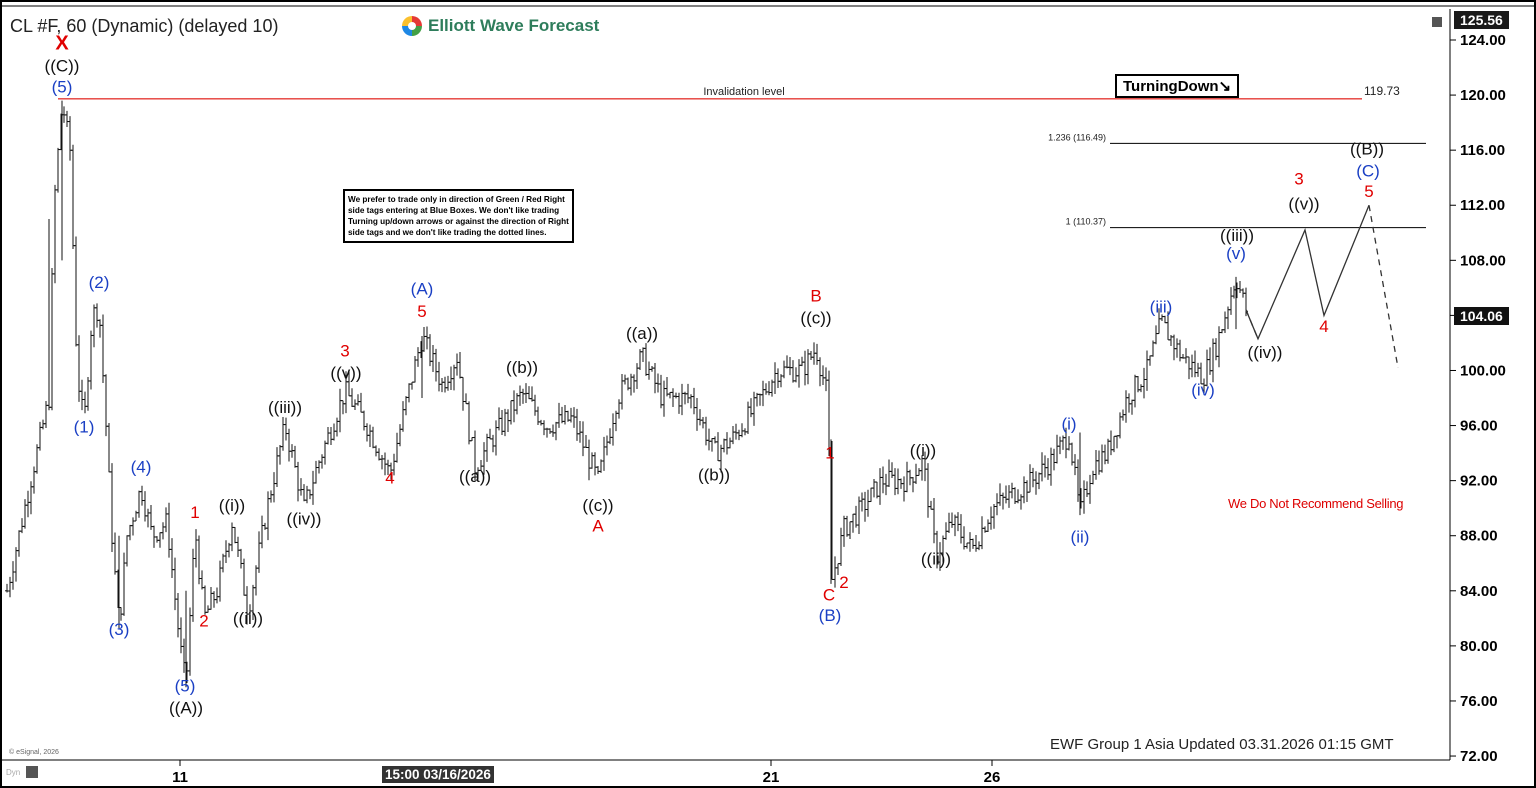 The width and height of the screenshot is (1536, 788). What do you see at coordinates (84, 426) in the screenshot?
I see `wave-label: (1)` at bounding box center [84, 426].